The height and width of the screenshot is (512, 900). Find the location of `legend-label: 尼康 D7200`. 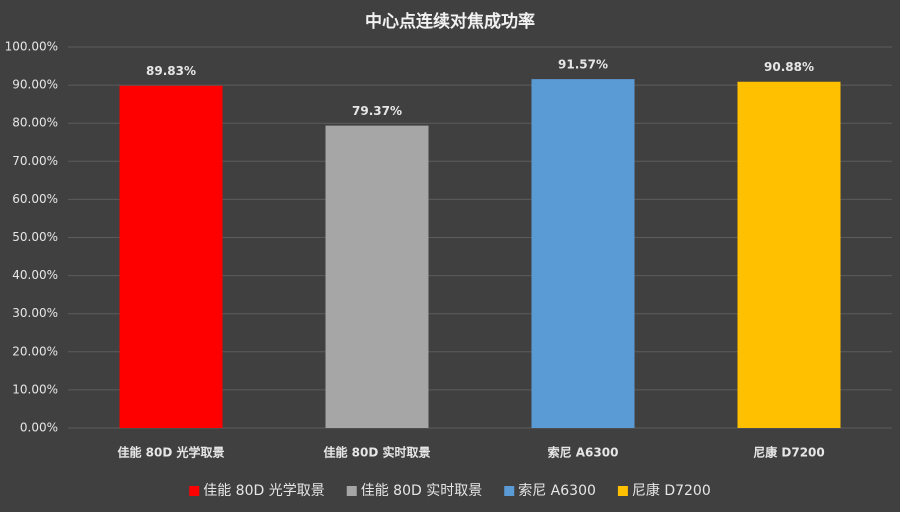

legend-label: 尼康 D7200 is located at coordinates (671, 490).